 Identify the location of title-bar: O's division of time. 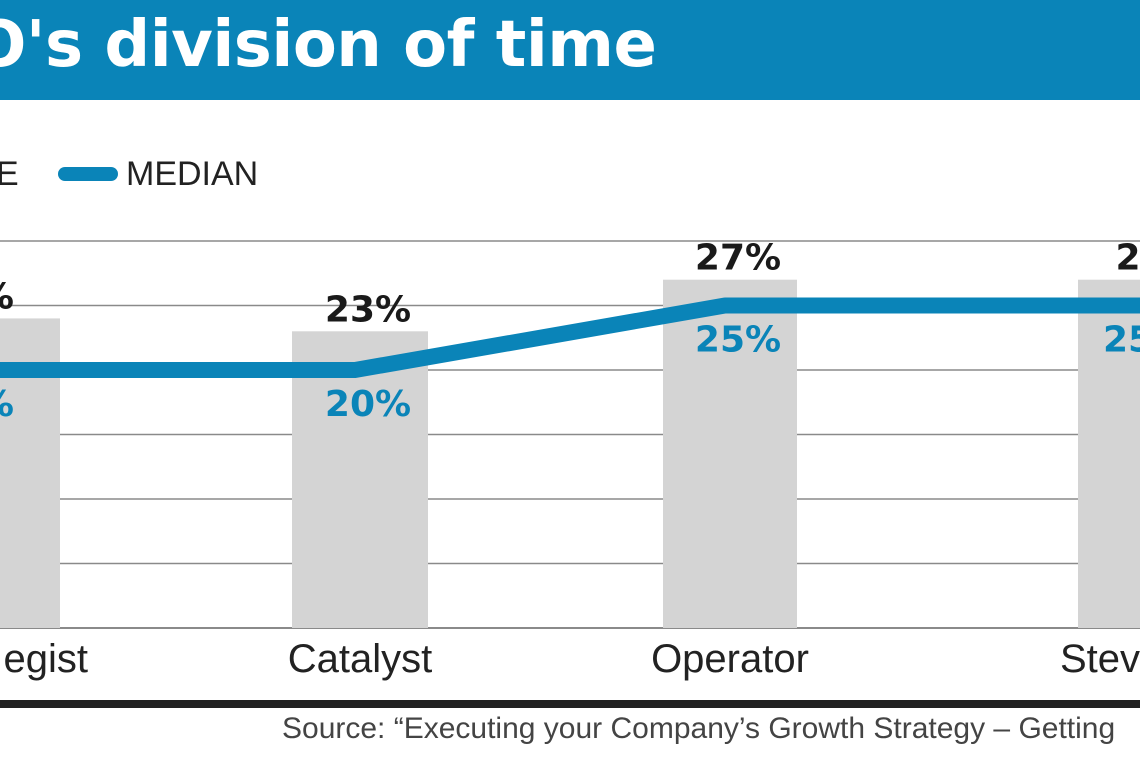
(570, 50).